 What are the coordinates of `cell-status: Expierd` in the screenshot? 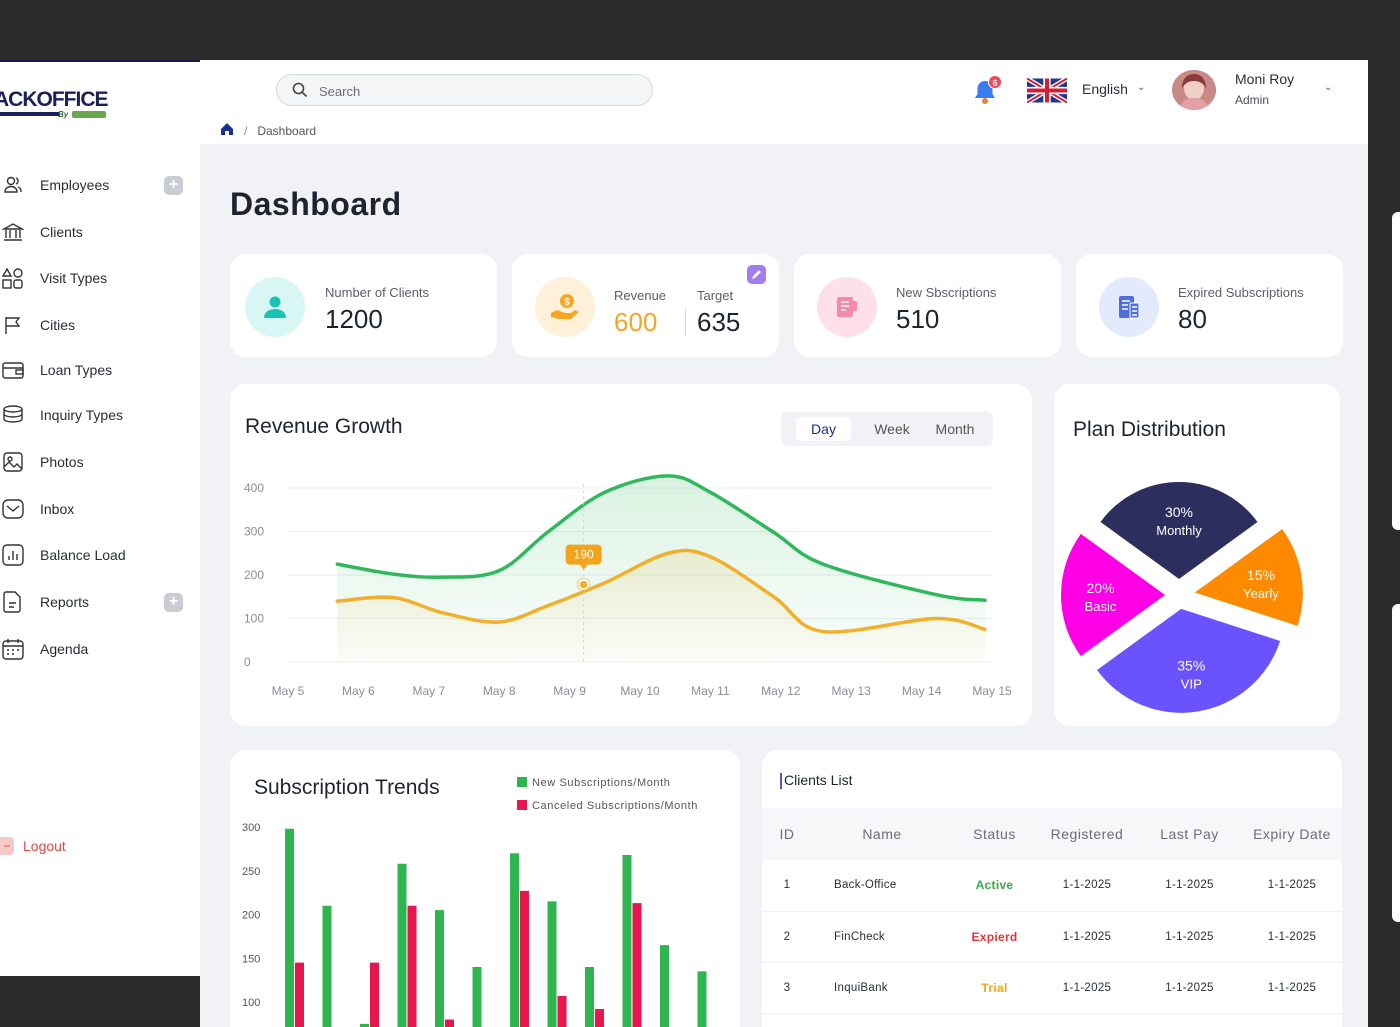 It's located at (994, 937).